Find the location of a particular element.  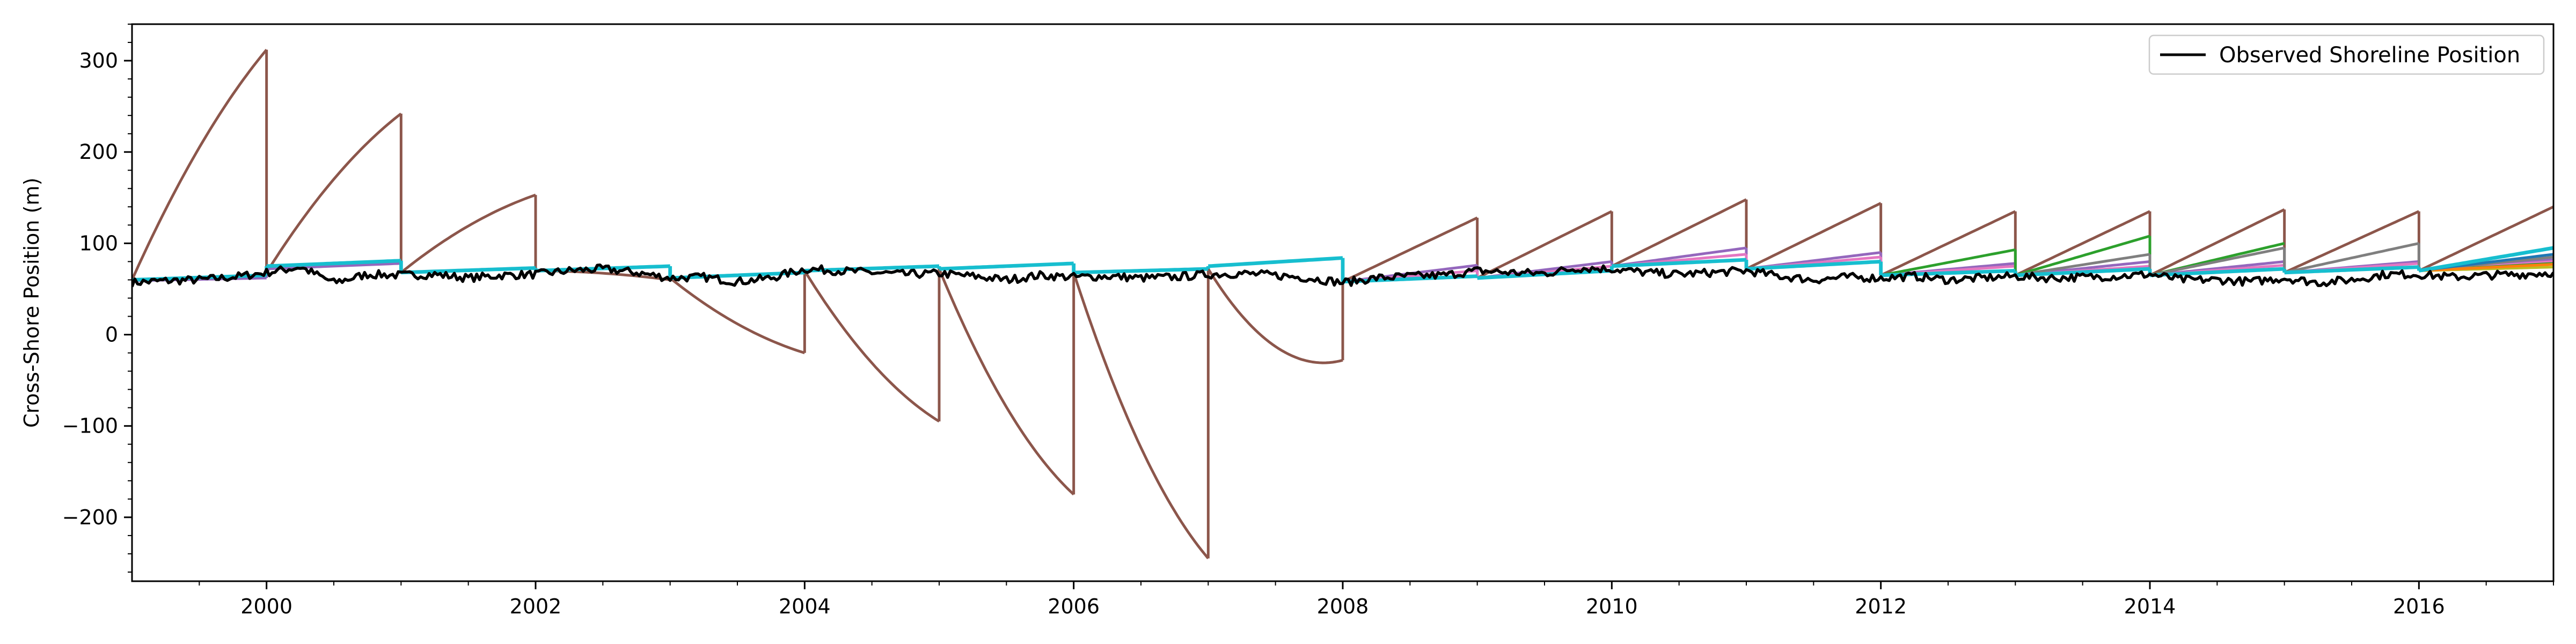

x-tick-label: 2002 is located at coordinates (536, 606).